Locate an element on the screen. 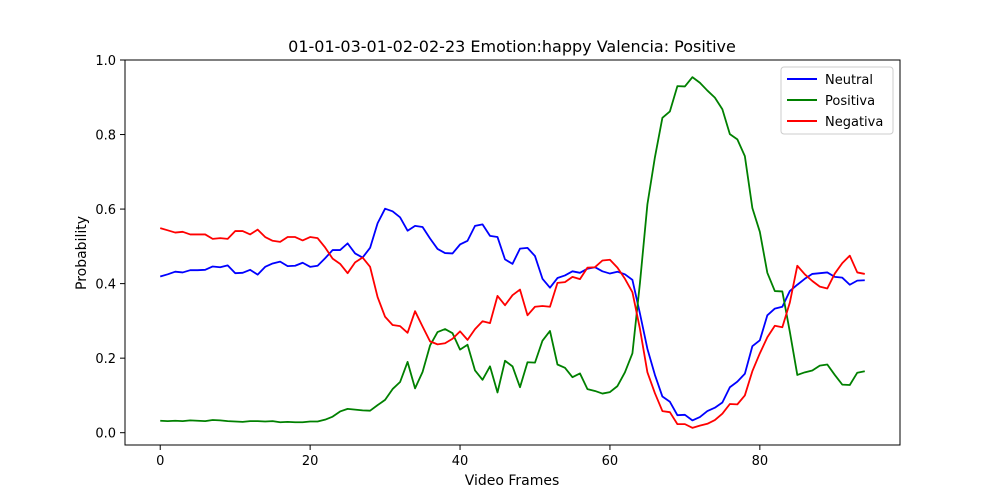 This screenshot has width=1000, height=500. x-tick-label: 60 is located at coordinates (610, 461).